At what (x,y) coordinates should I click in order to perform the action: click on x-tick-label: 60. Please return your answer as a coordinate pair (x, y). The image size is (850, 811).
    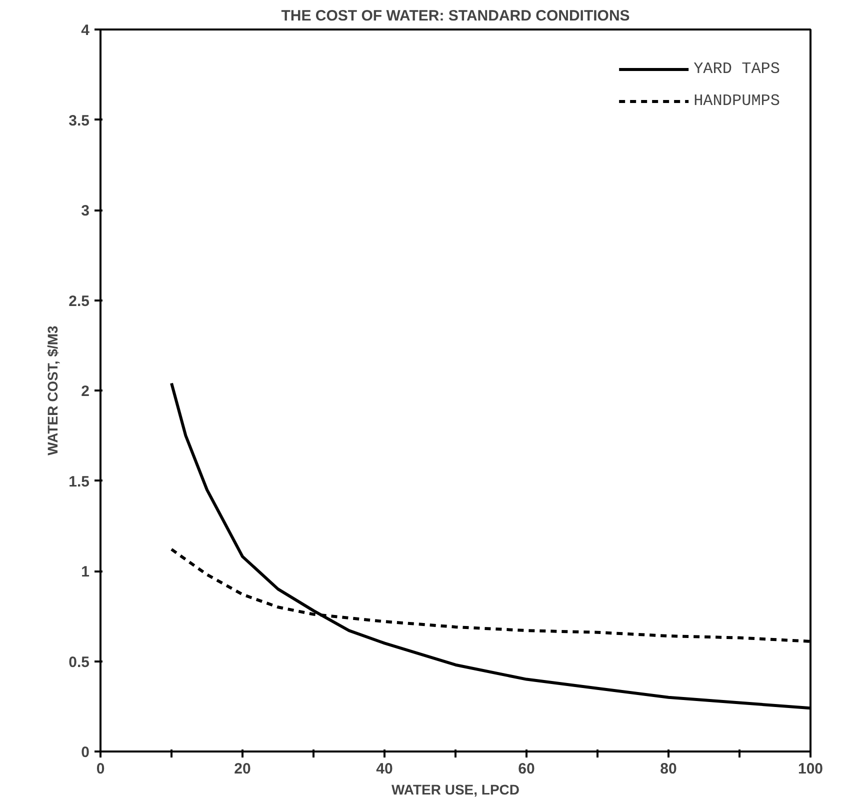
    Looking at the image, I should click on (526, 769).